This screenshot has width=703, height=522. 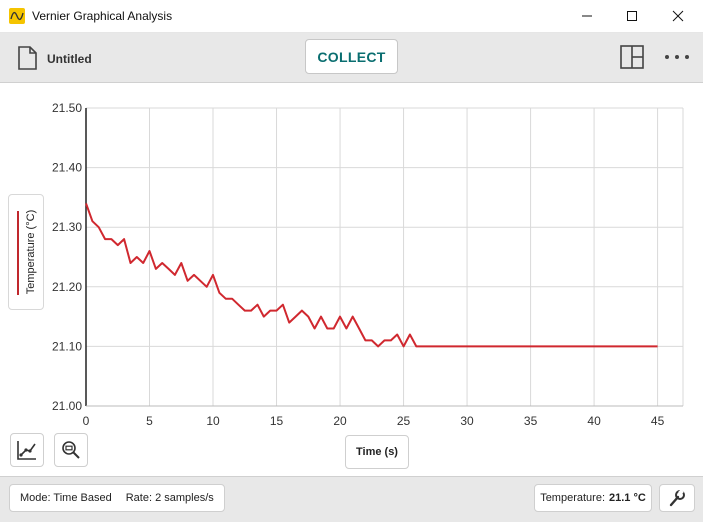 What do you see at coordinates (18, 253) in the screenshot?
I see `series-color-indicator` at bounding box center [18, 253].